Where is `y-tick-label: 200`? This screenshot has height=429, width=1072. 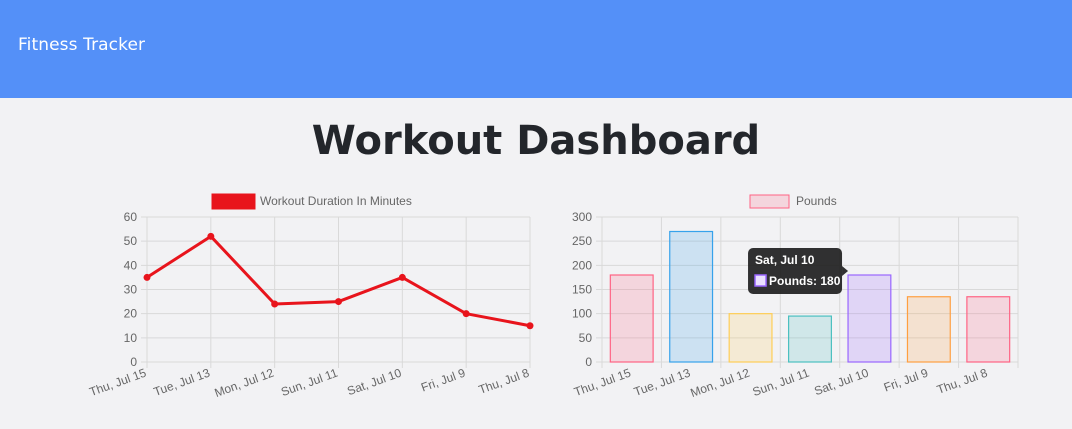 y-tick-label: 200 is located at coordinates (582, 265).